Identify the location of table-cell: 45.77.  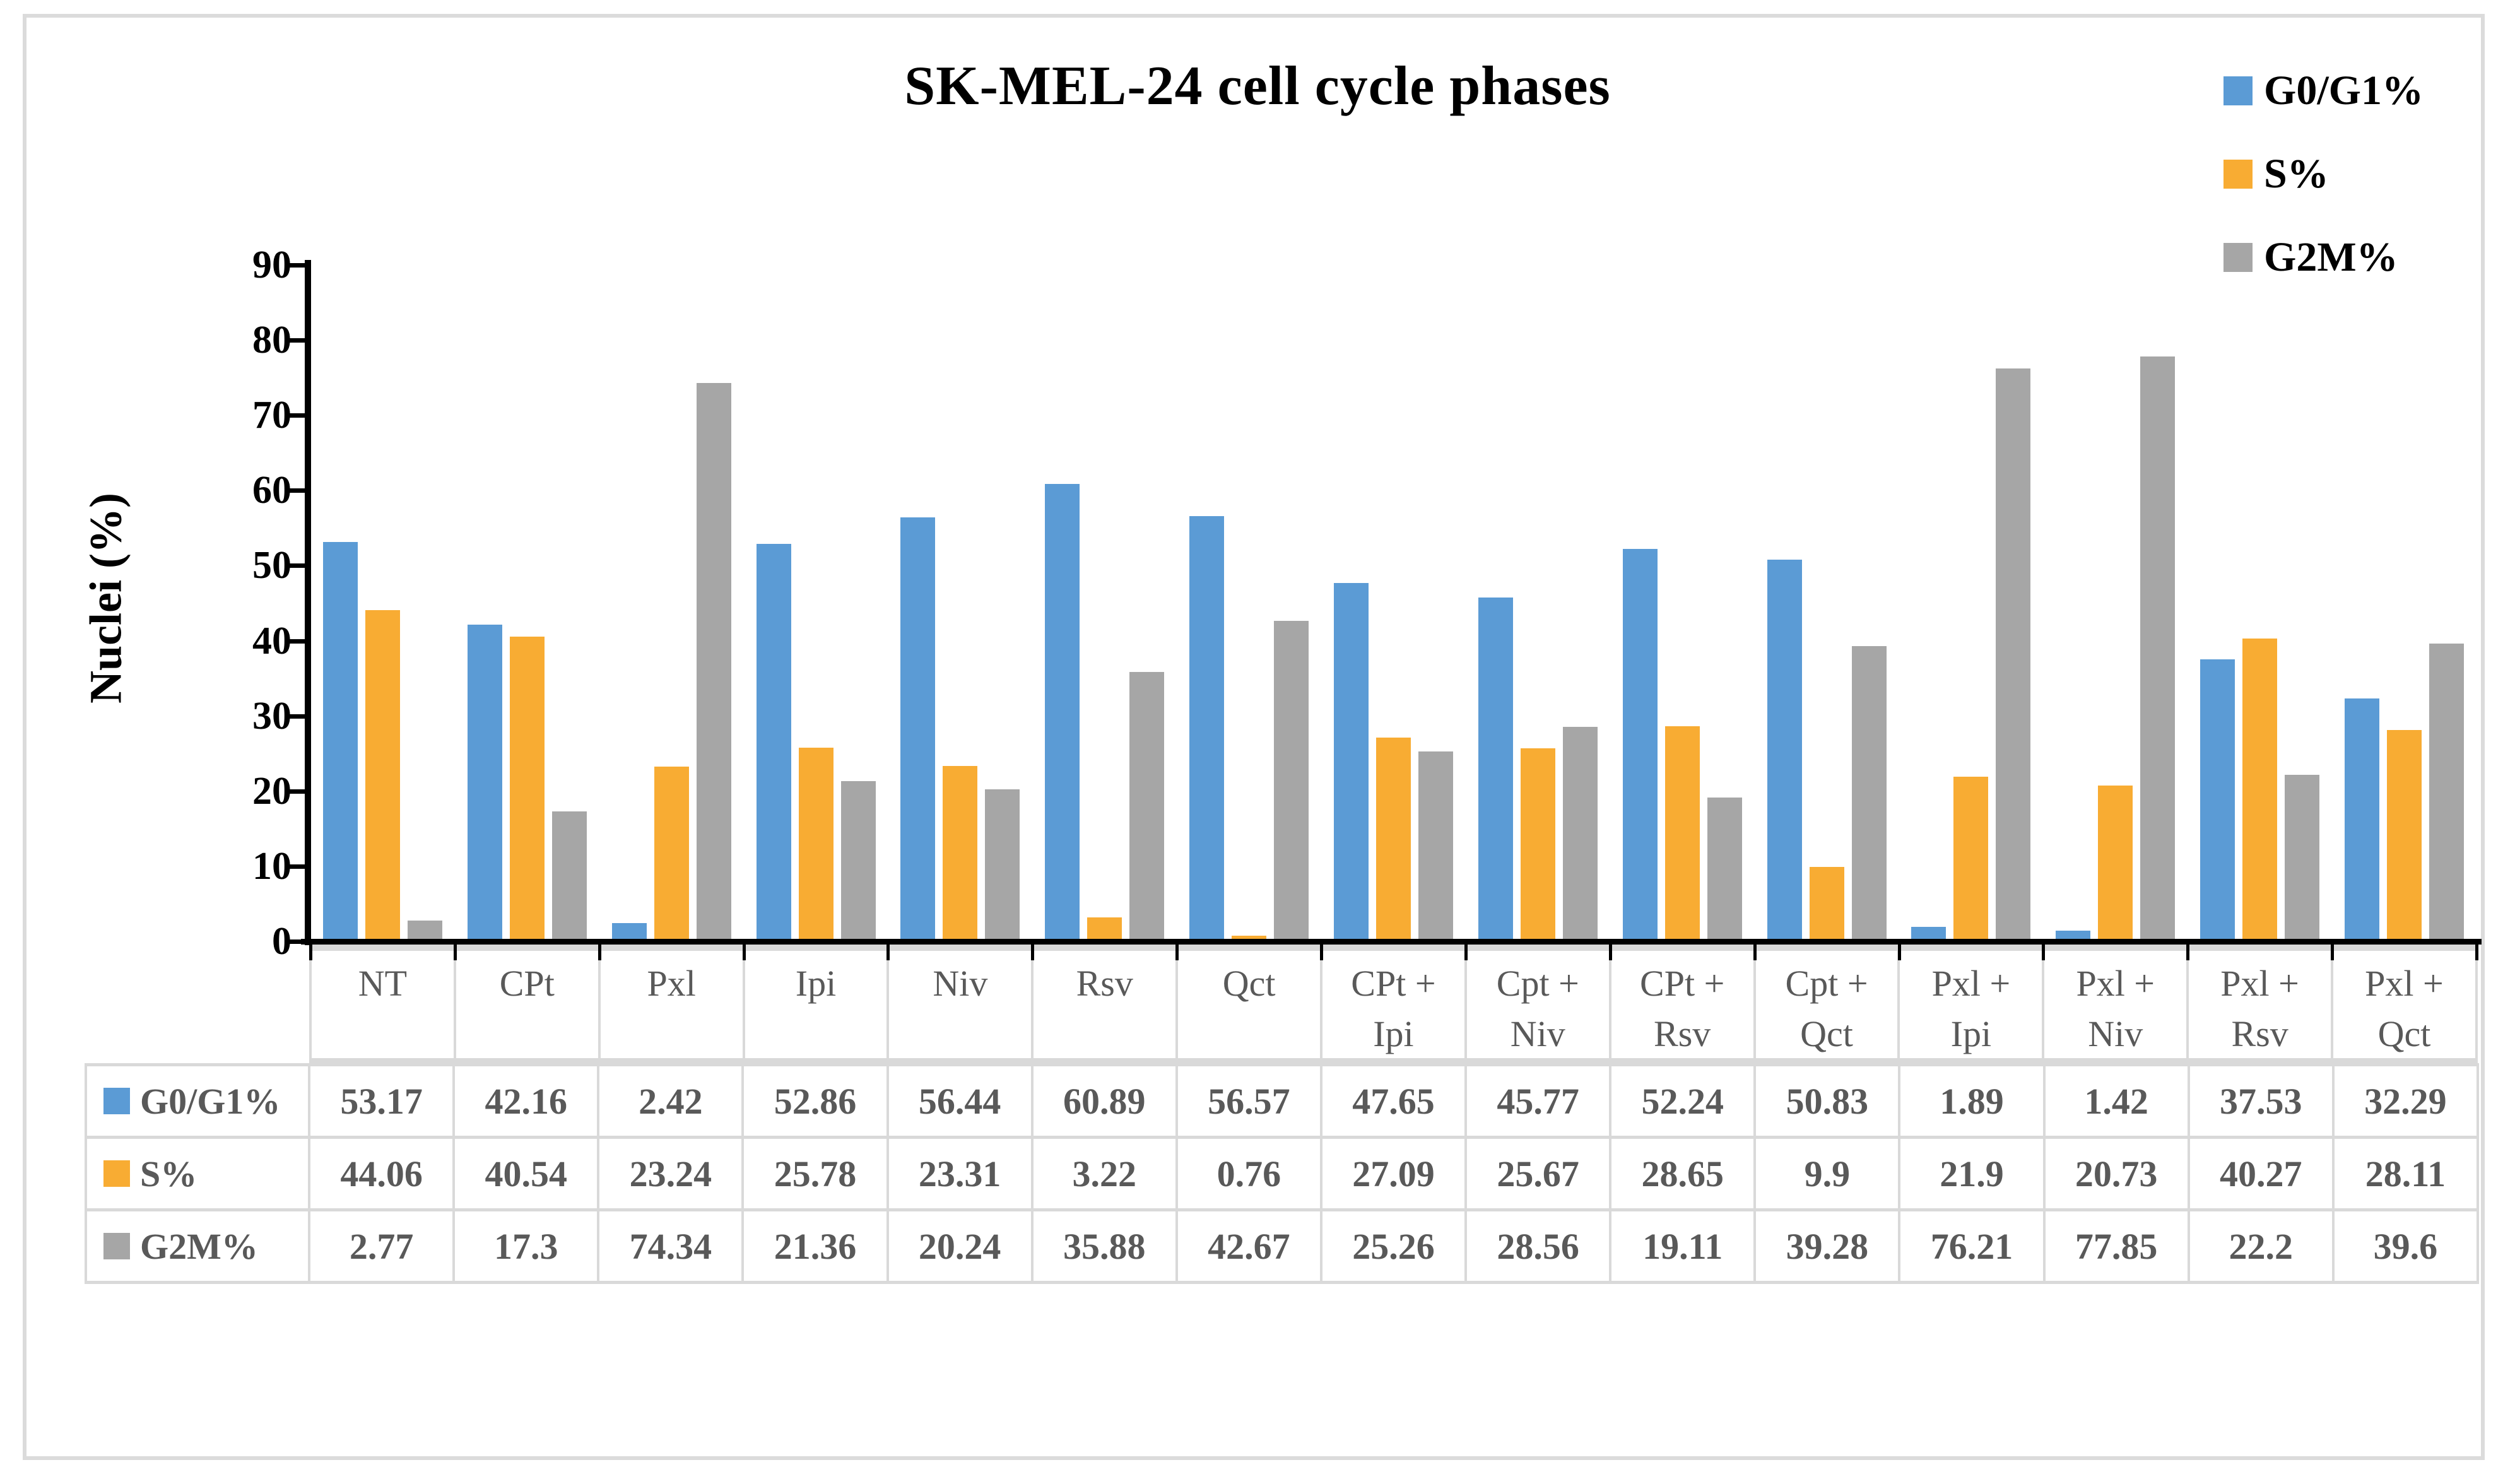
(1539, 1102).